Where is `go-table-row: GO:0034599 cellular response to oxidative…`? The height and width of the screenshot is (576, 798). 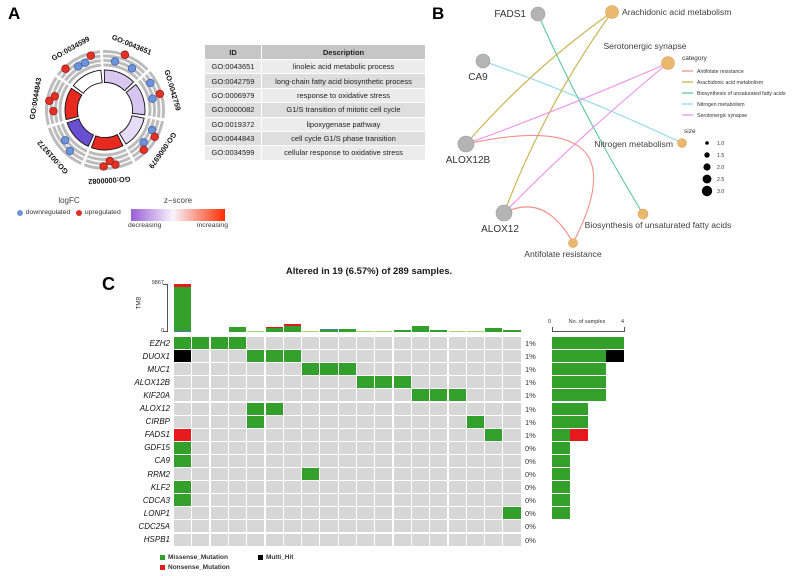 go-table-row: GO:0034599 cellular response to oxidative… is located at coordinates (315, 153).